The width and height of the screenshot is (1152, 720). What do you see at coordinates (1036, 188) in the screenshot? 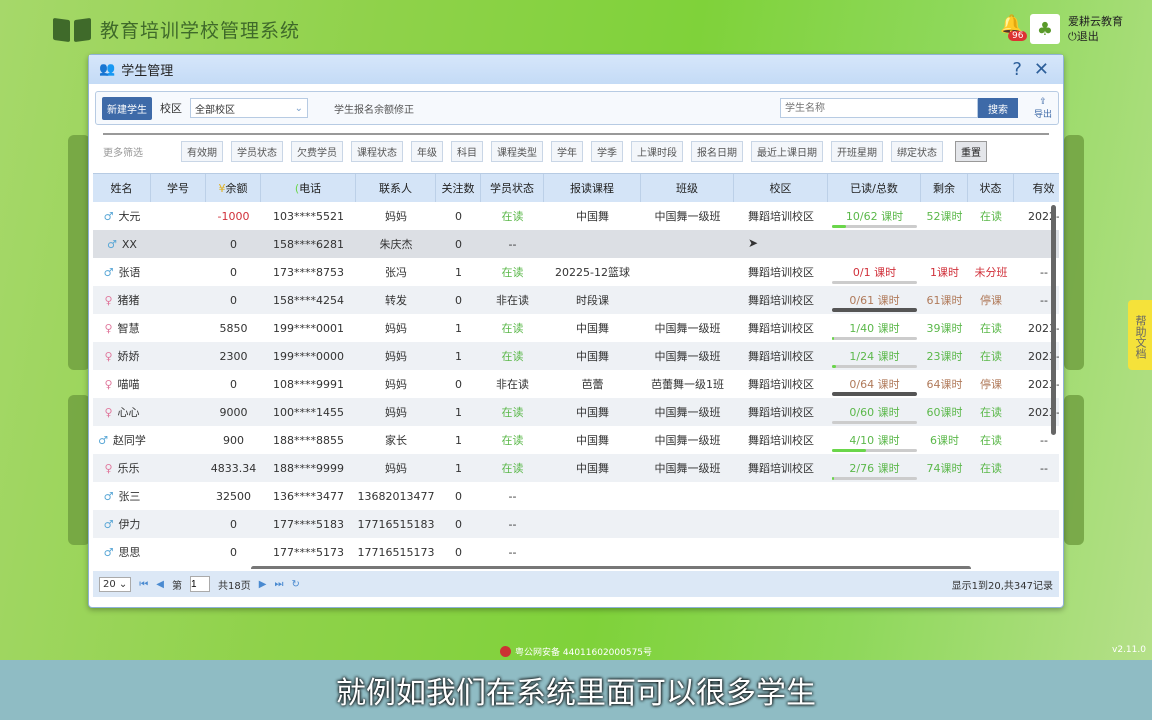
I see `column-header: 有效` at bounding box center [1036, 188].